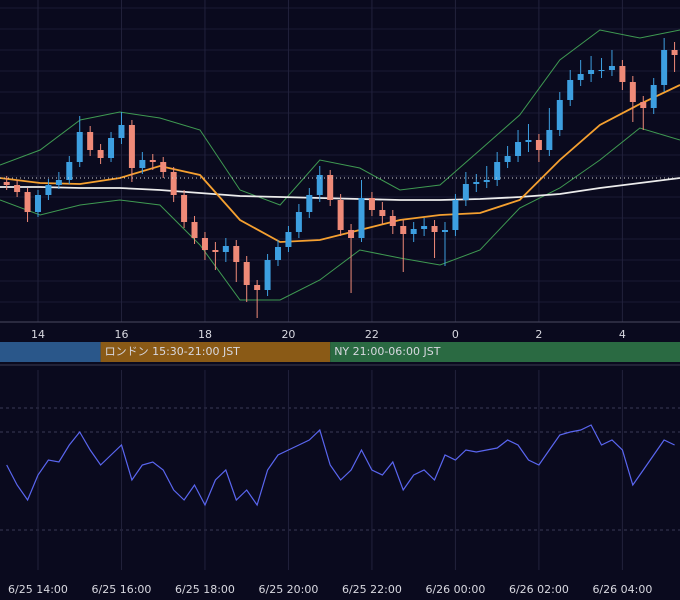 The height and width of the screenshot is (600, 680). Describe the element at coordinates (340, 465) in the screenshot. I see `oscillator-line` at that location.